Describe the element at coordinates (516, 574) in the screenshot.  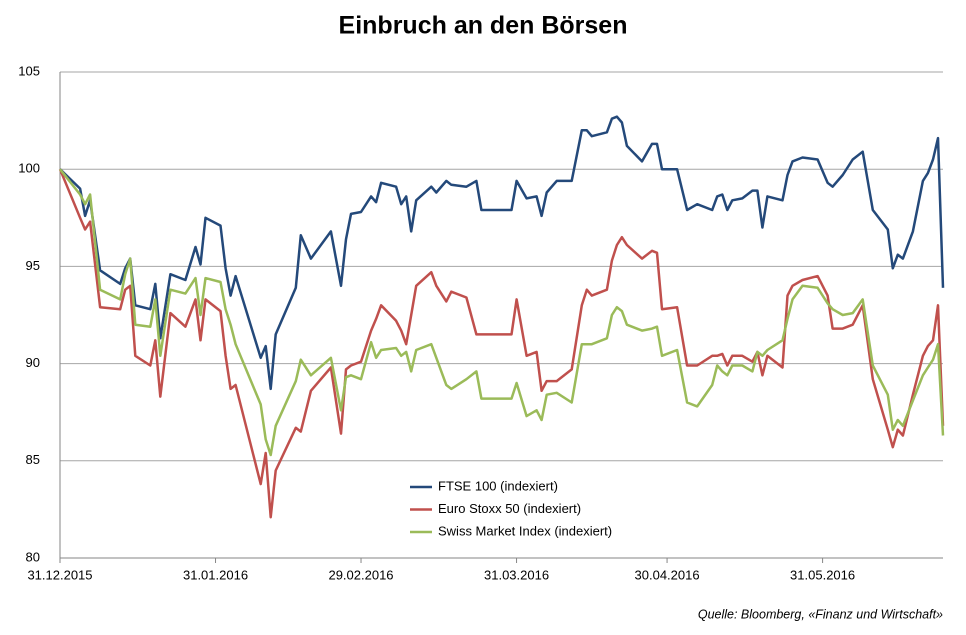
I see `x-tick-label: 31.03.2016` at that location.